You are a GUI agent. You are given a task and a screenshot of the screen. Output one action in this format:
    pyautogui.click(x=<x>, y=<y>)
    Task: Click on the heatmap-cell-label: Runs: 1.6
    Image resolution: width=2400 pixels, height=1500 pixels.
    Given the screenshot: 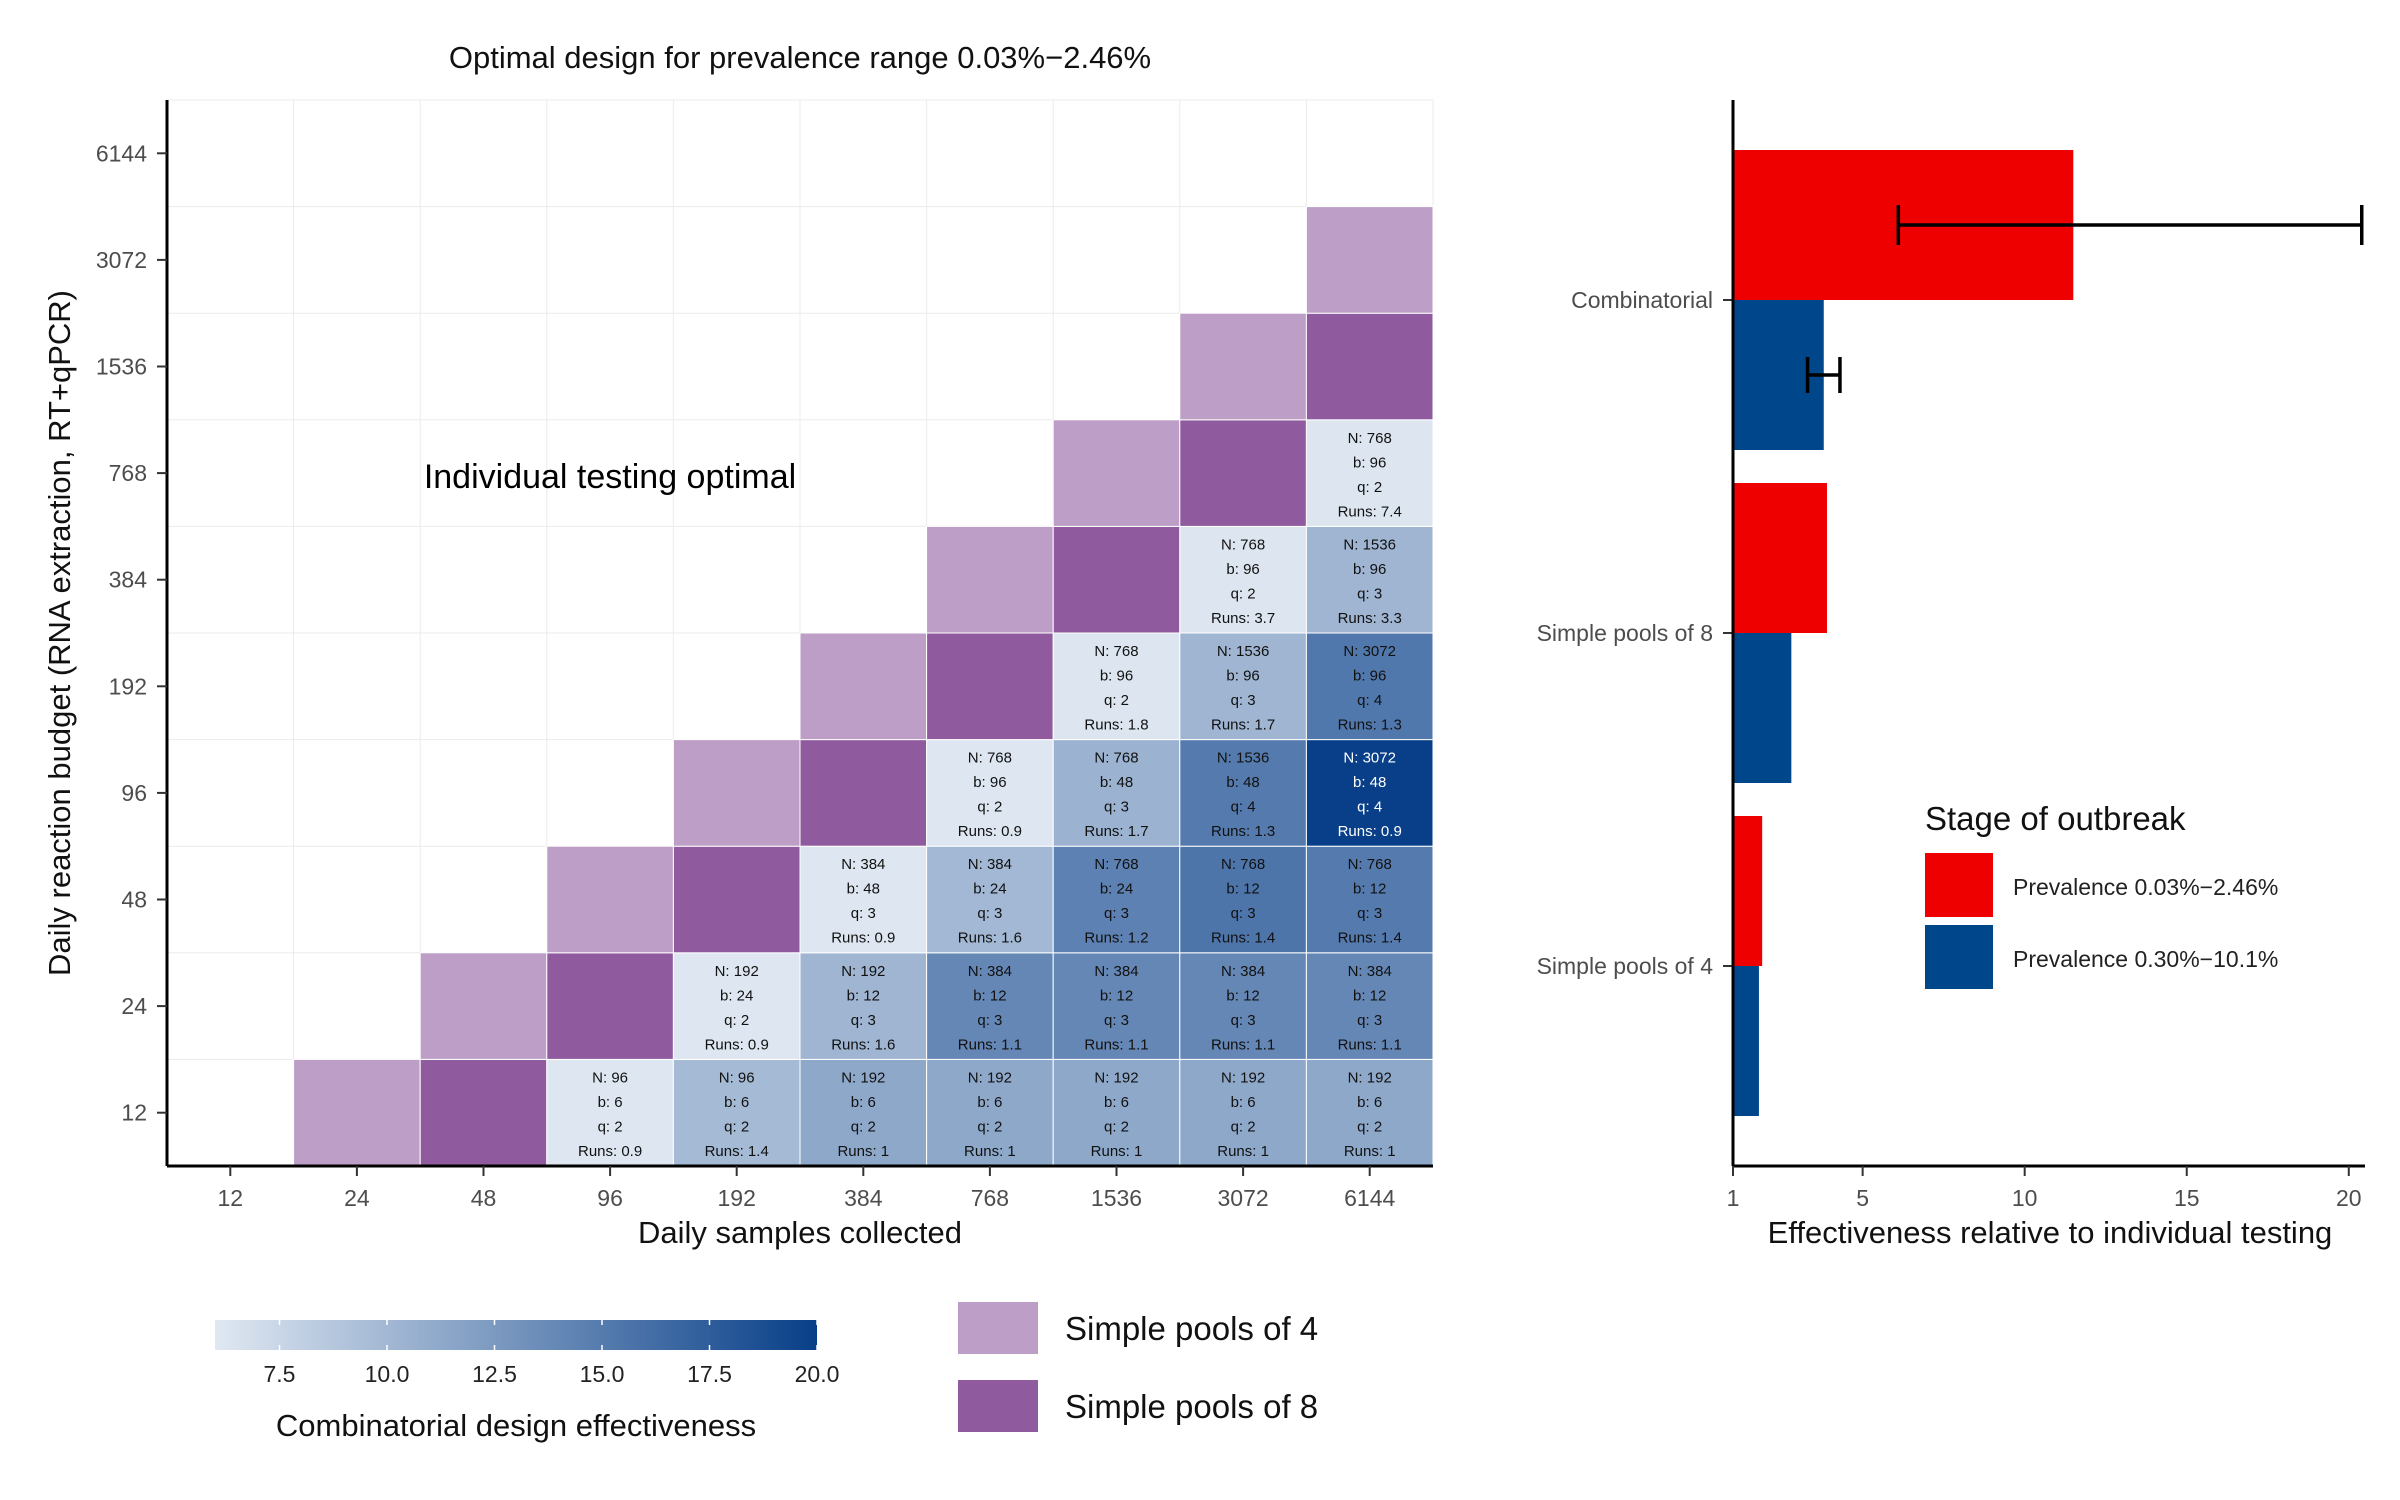 What is the action you would take?
    pyautogui.click(x=990, y=938)
    